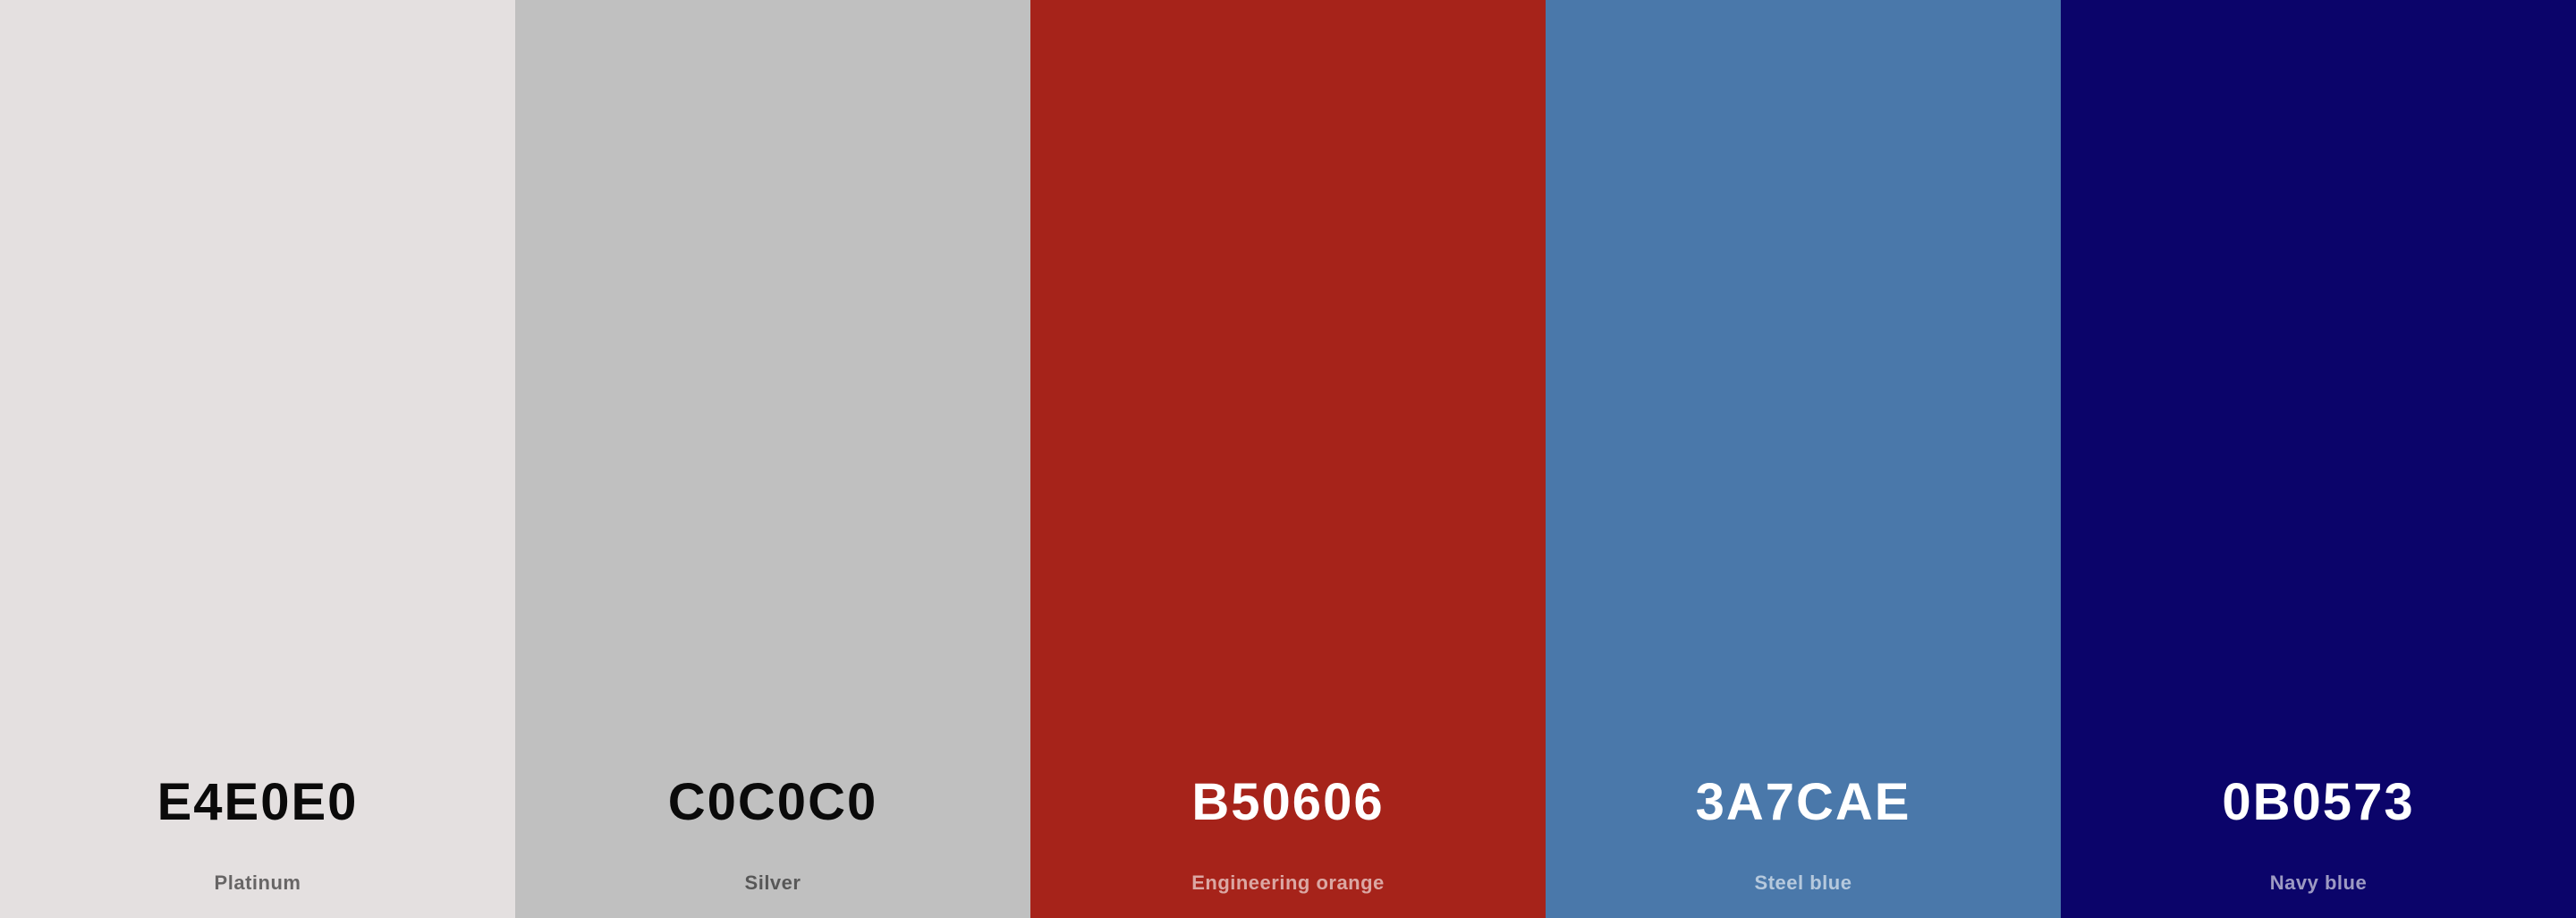 This screenshot has width=2576, height=918. Describe the element at coordinates (772, 882) in the screenshot. I see `swatch-color-name: Silver` at that location.